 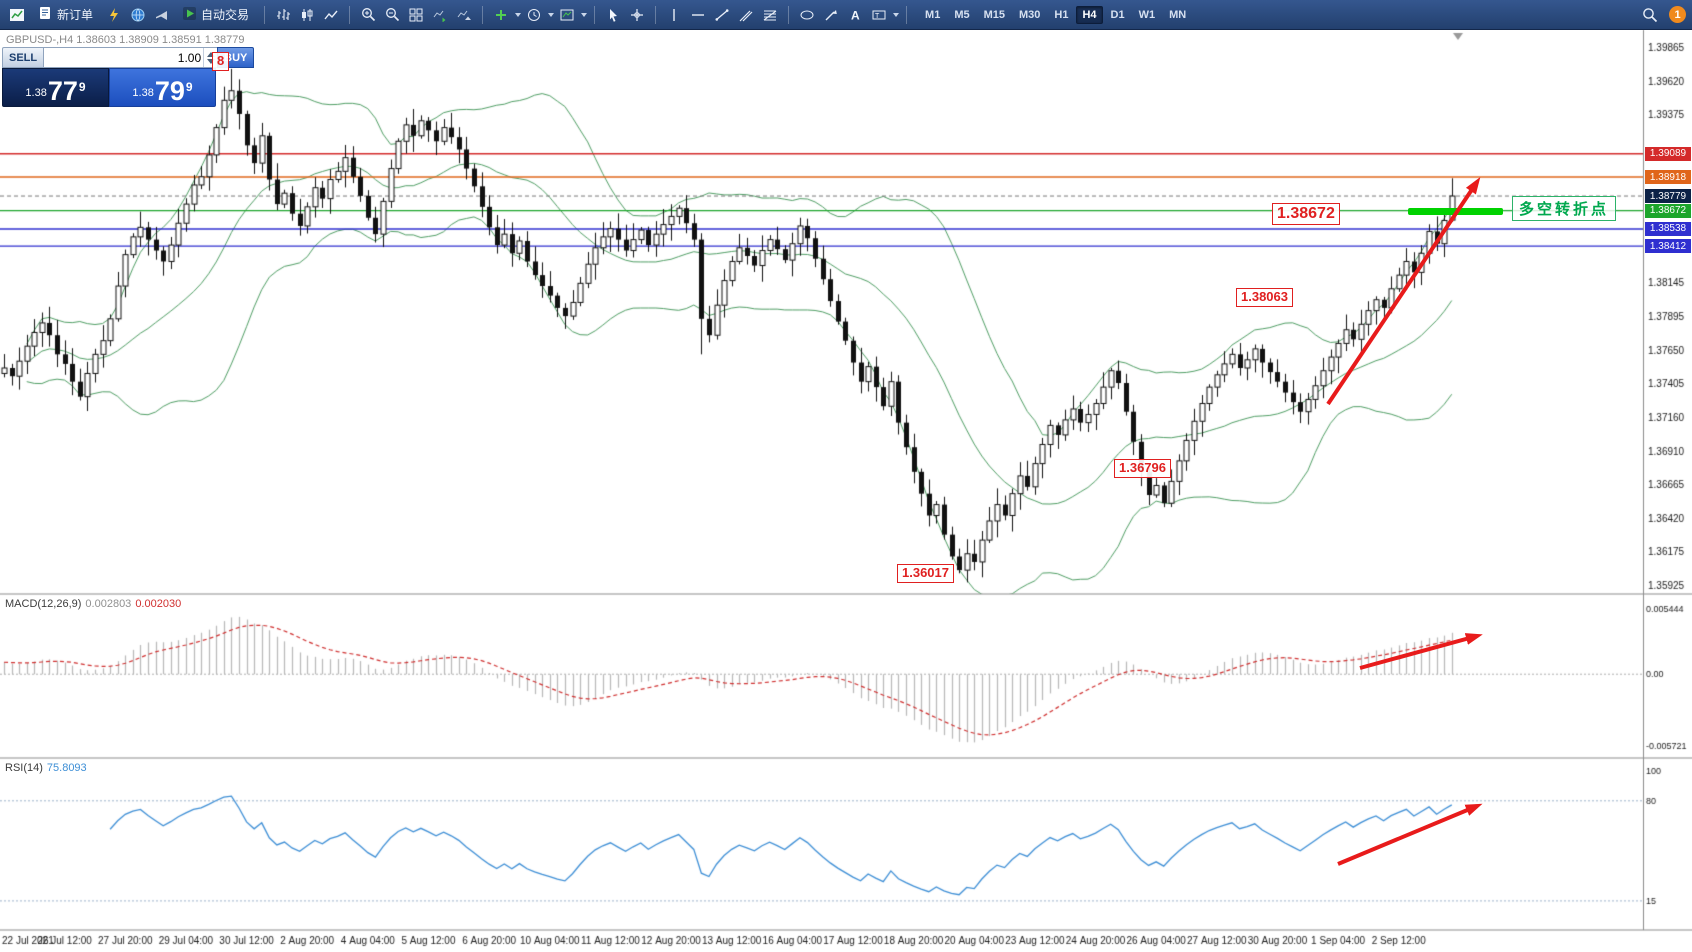 What do you see at coordinates (331, 15) in the screenshot?
I see `line-chart-type-icon` at bounding box center [331, 15].